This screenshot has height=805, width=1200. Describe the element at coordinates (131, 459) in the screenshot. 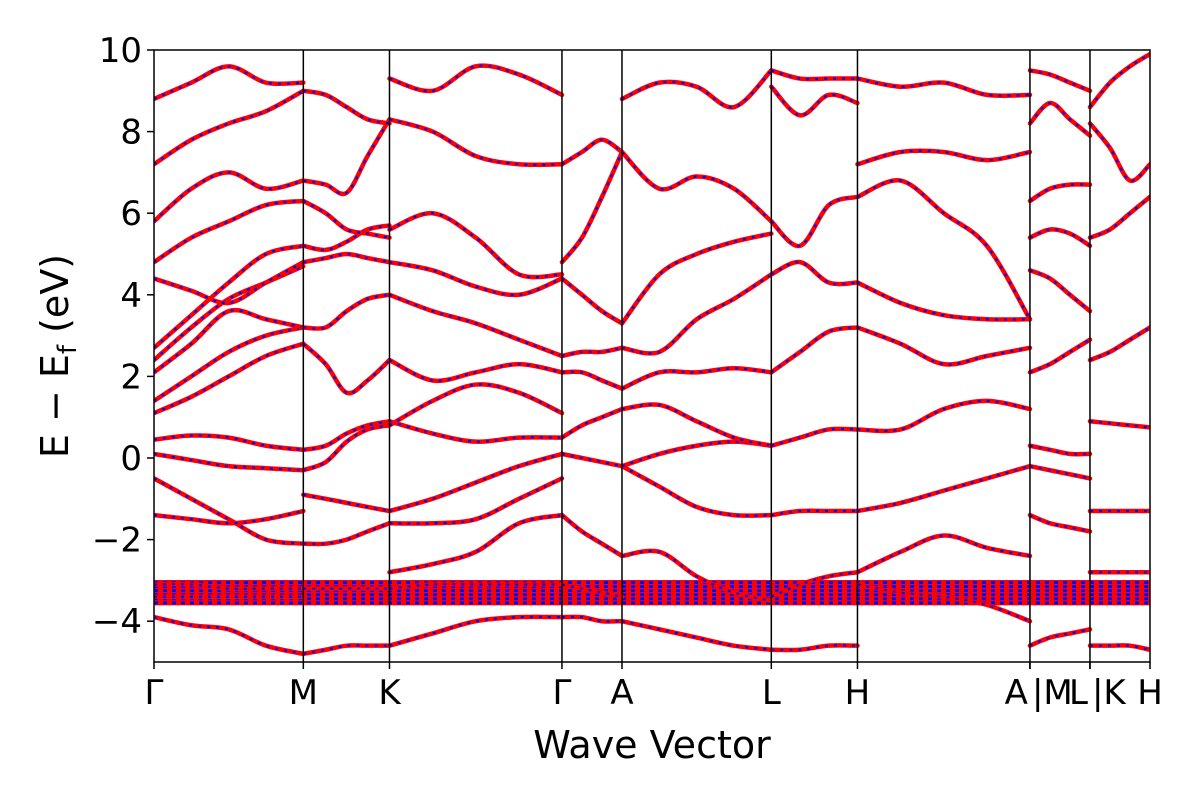

I see `y-tick-label: 0` at that location.